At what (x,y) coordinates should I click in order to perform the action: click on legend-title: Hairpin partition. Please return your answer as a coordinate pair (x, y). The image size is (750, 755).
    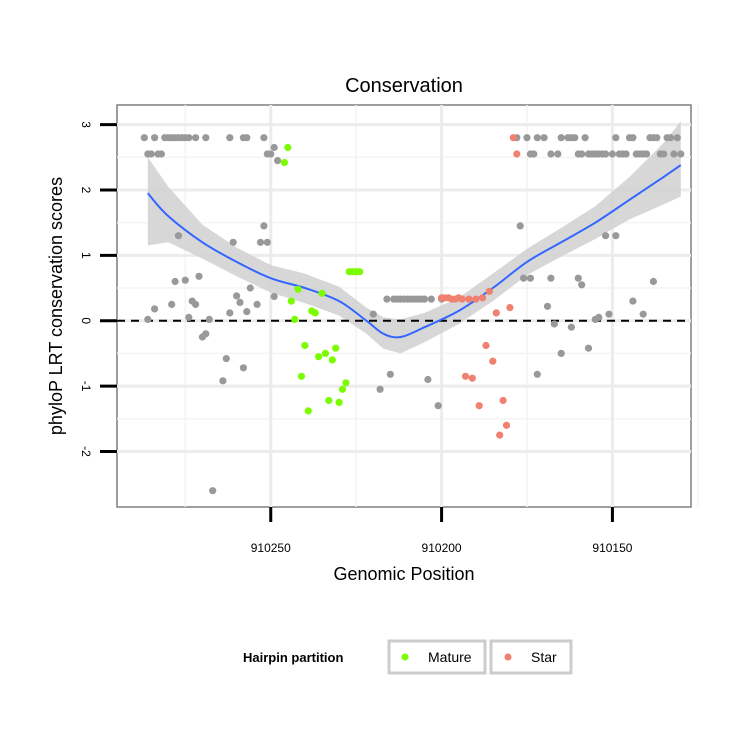
    Looking at the image, I should click on (293, 657).